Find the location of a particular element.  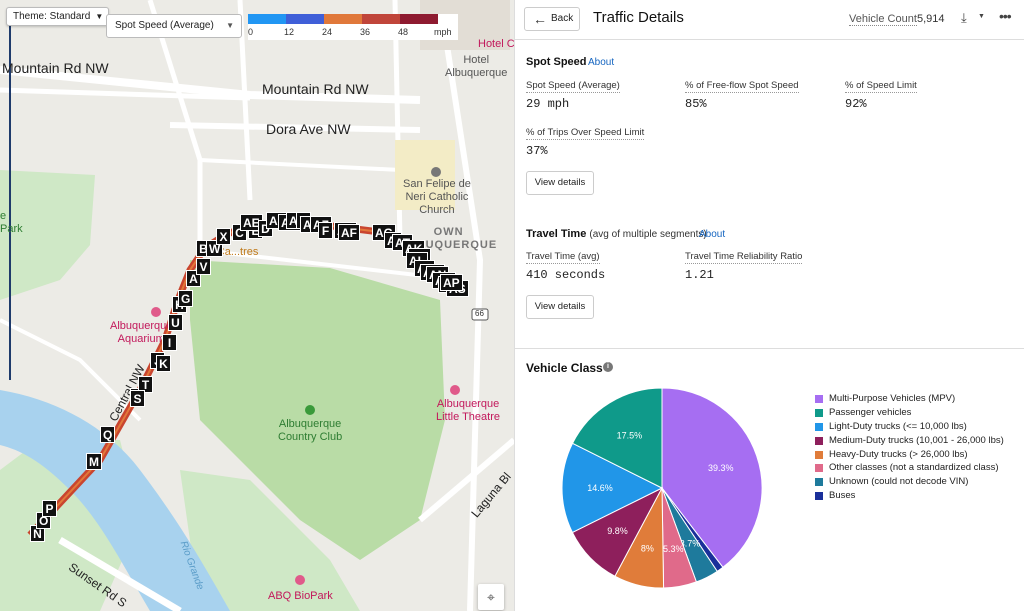

crosshair-icon: ⌖ is located at coordinates (491, 597).